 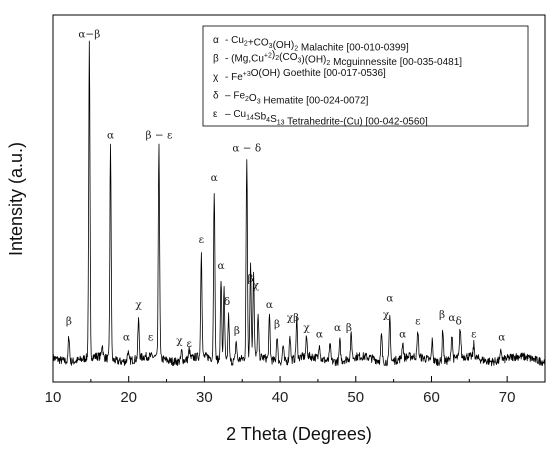 What do you see at coordinates (315, 101) in the screenshot?
I see `legend-entry-part: Hematite [00-024-0072]` at bounding box center [315, 101].